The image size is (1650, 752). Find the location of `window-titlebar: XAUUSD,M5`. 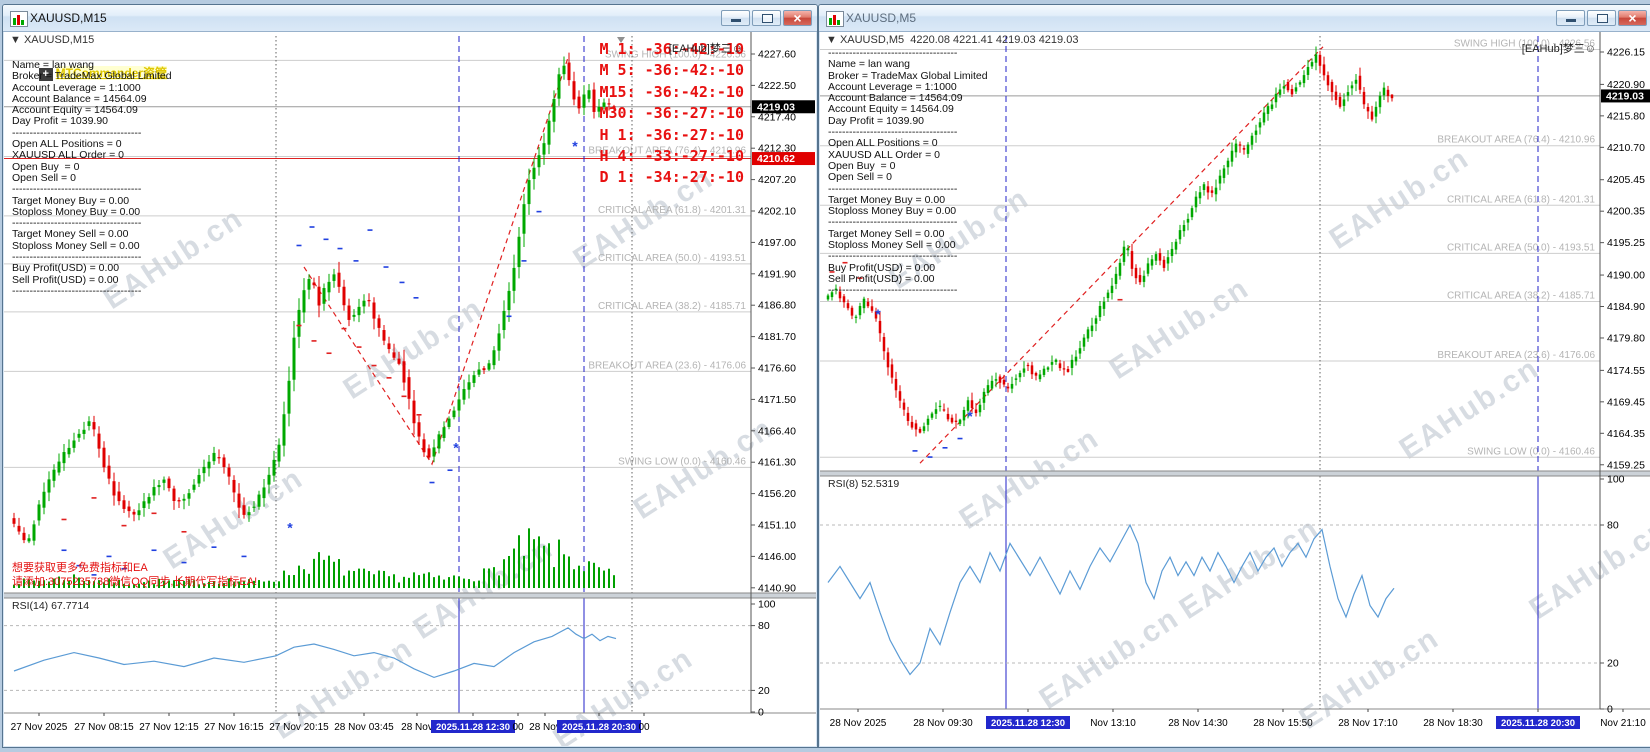

window-titlebar: XAUUSD,M5 is located at coordinates (1234, 18).